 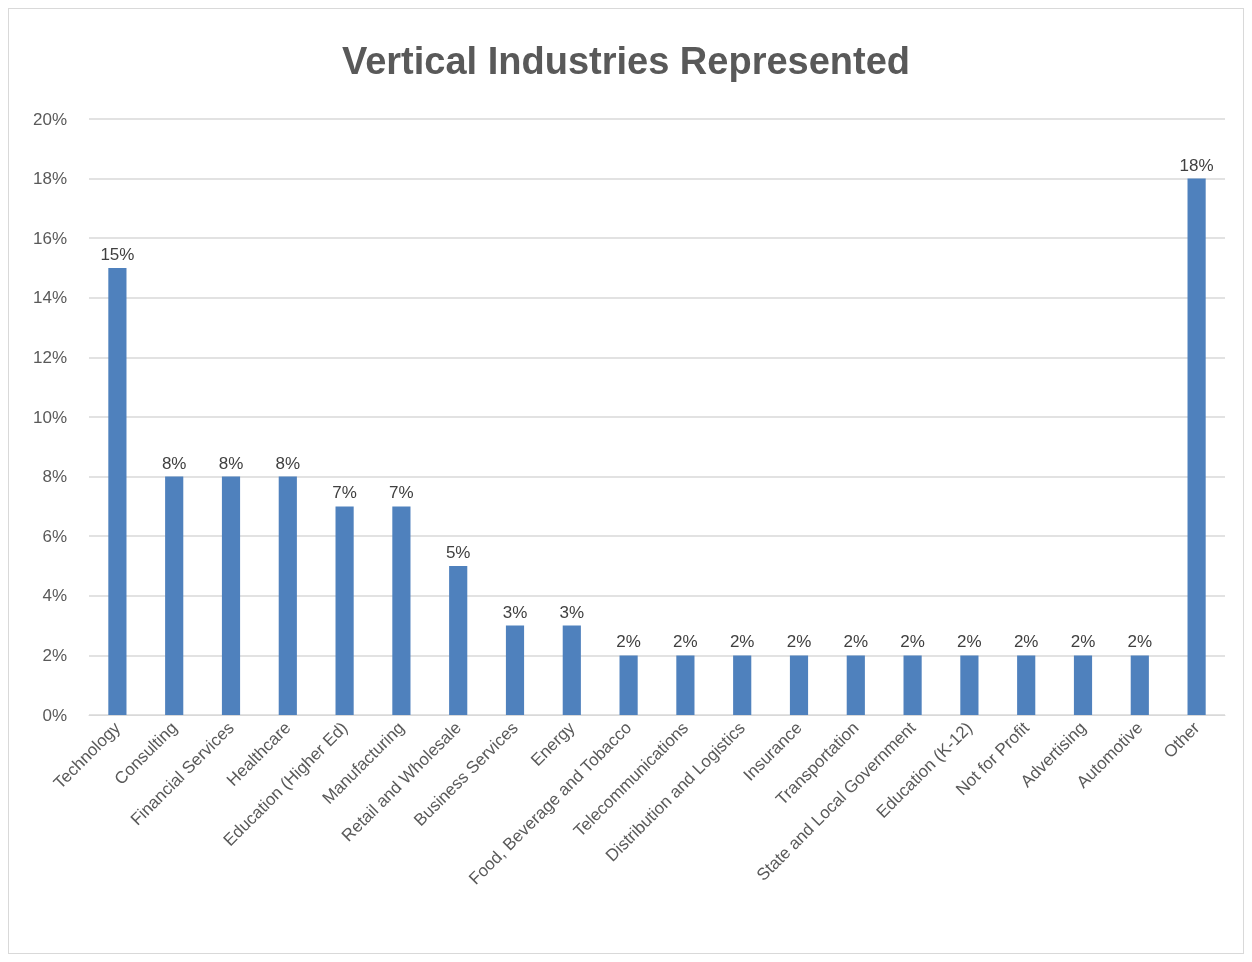 I want to click on y-tick-label: 12%, so click(x=49, y=357).